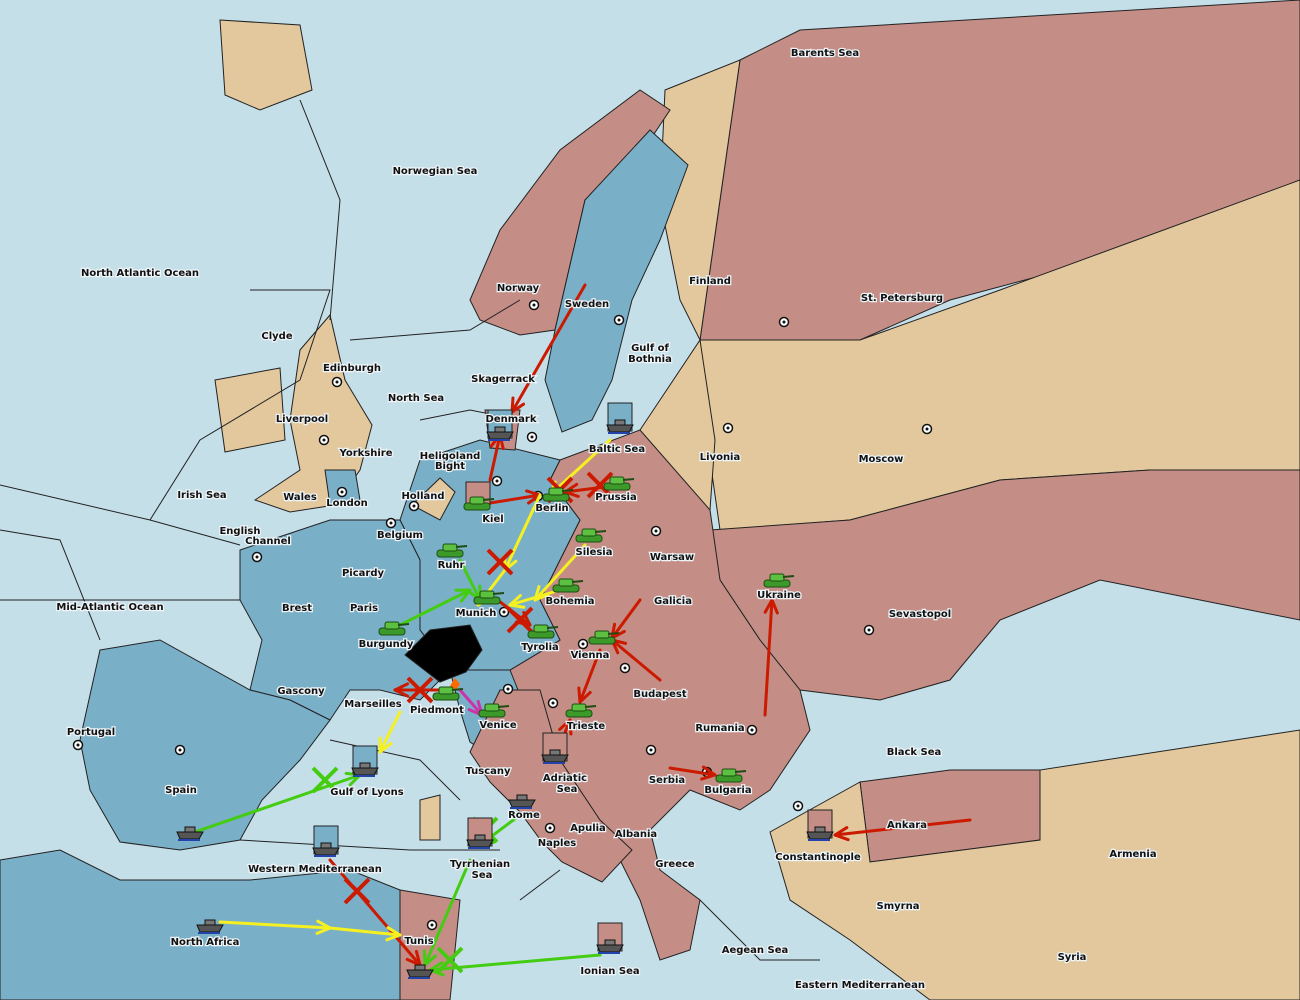 This screenshot has height=1000, width=1300. I want to click on region-label: Piedmont, so click(437, 710).